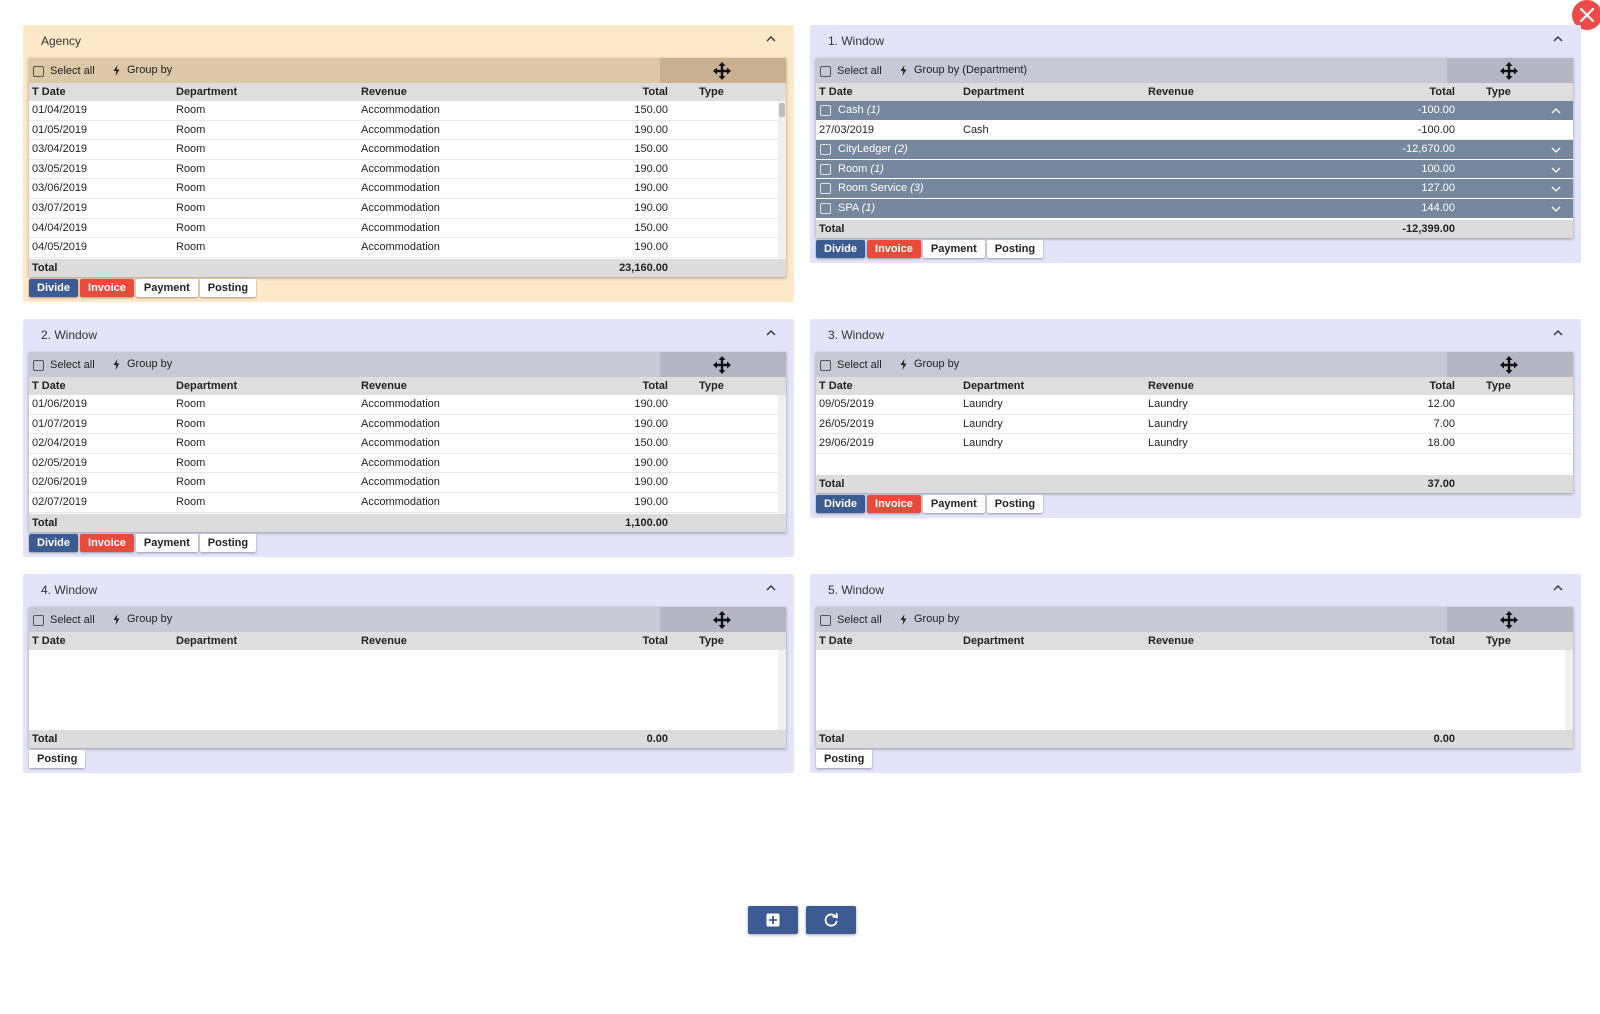  I want to click on group-by-button: Group by (Department), so click(963, 70).